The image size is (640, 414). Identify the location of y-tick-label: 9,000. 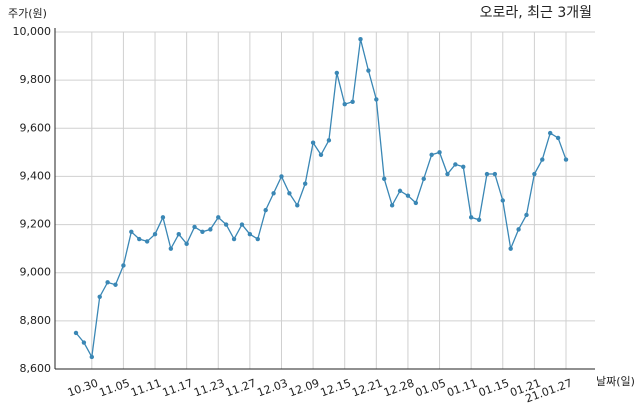
(36, 272).